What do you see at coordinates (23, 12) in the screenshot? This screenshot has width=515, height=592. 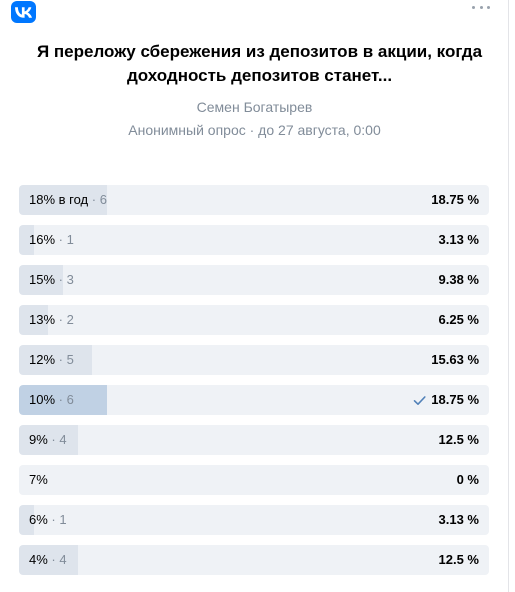 I see `vk-logo-icon` at bounding box center [23, 12].